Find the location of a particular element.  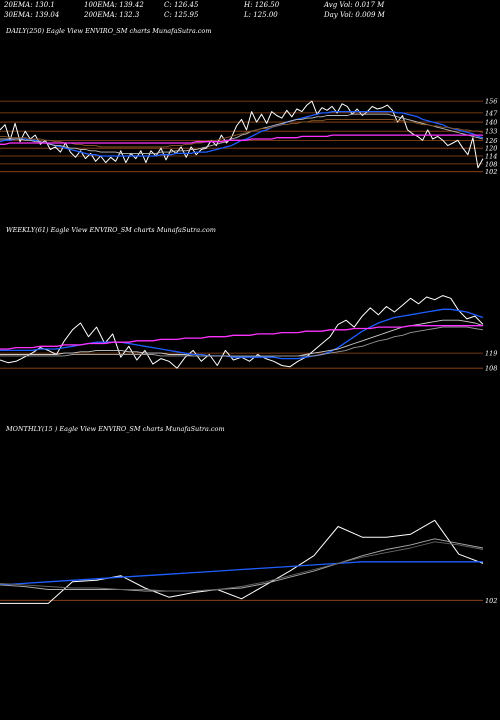

daily-level-label: 108 is located at coordinates (491, 164).